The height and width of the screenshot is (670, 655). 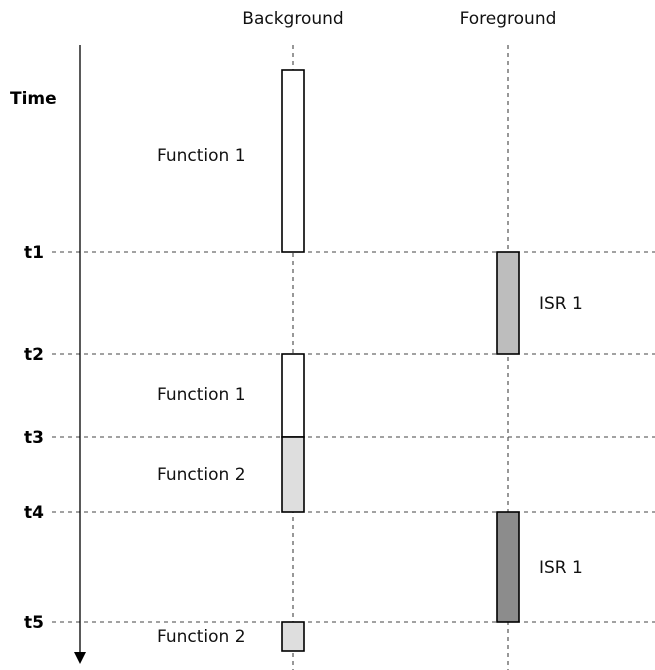 I want to click on block-function-2-resumed, so click(x=293, y=636).